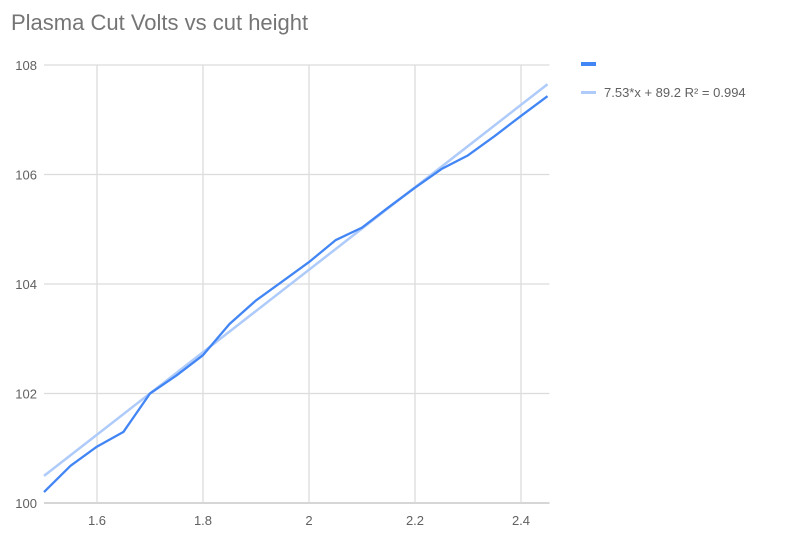 The image size is (787, 543). I want to click on legend-swatch-trendline, so click(588, 92).